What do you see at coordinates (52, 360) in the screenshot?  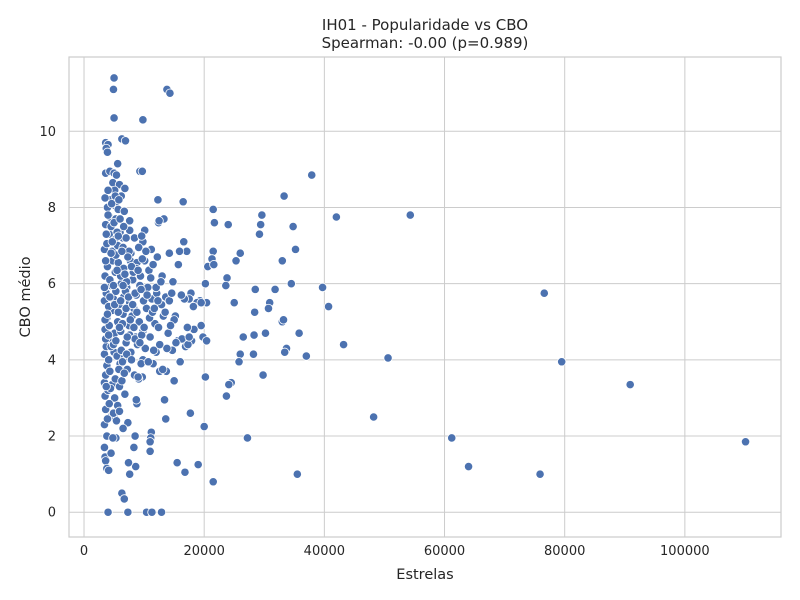 I see `y-tick-label: 4` at bounding box center [52, 360].